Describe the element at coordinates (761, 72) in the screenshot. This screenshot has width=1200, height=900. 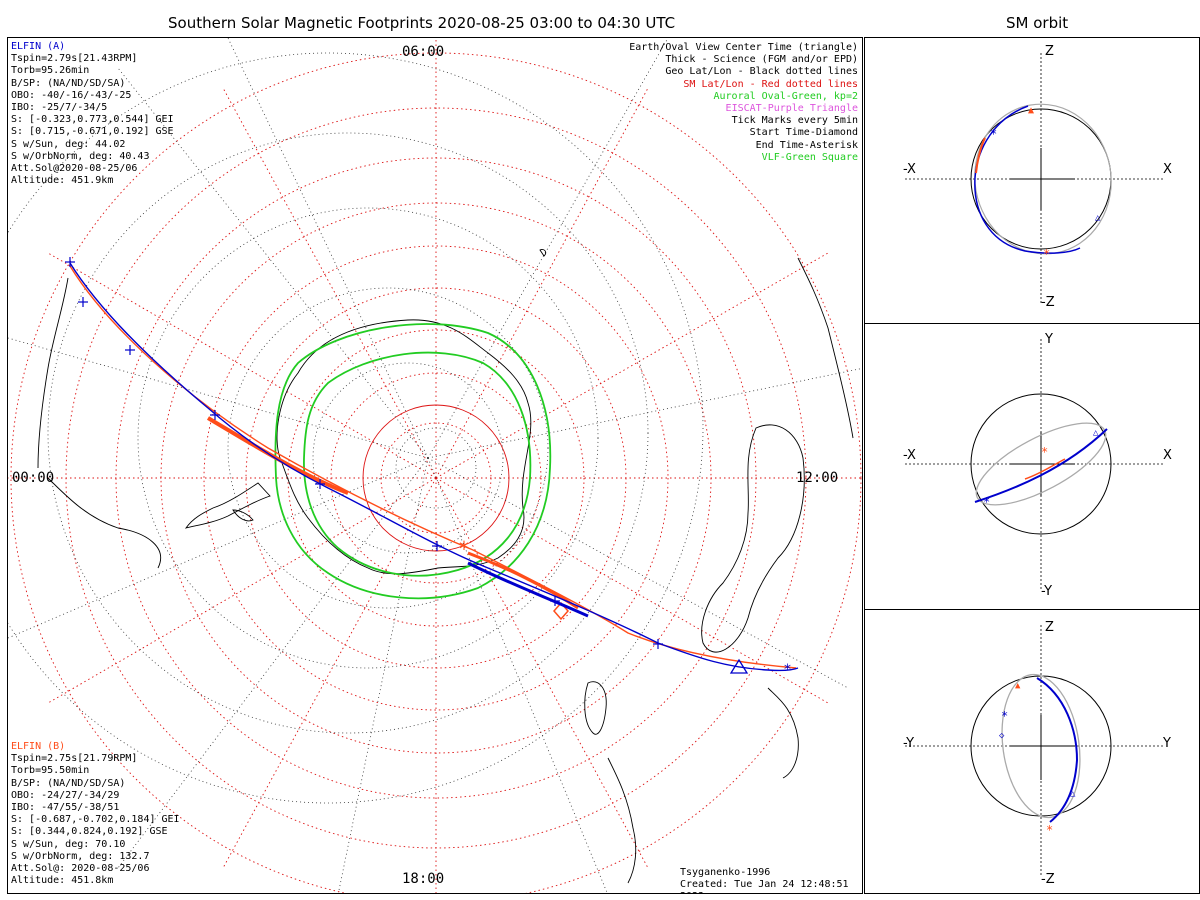
I see `legend-entry: Geo Lat/Lon - Black dotted lines` at that location.